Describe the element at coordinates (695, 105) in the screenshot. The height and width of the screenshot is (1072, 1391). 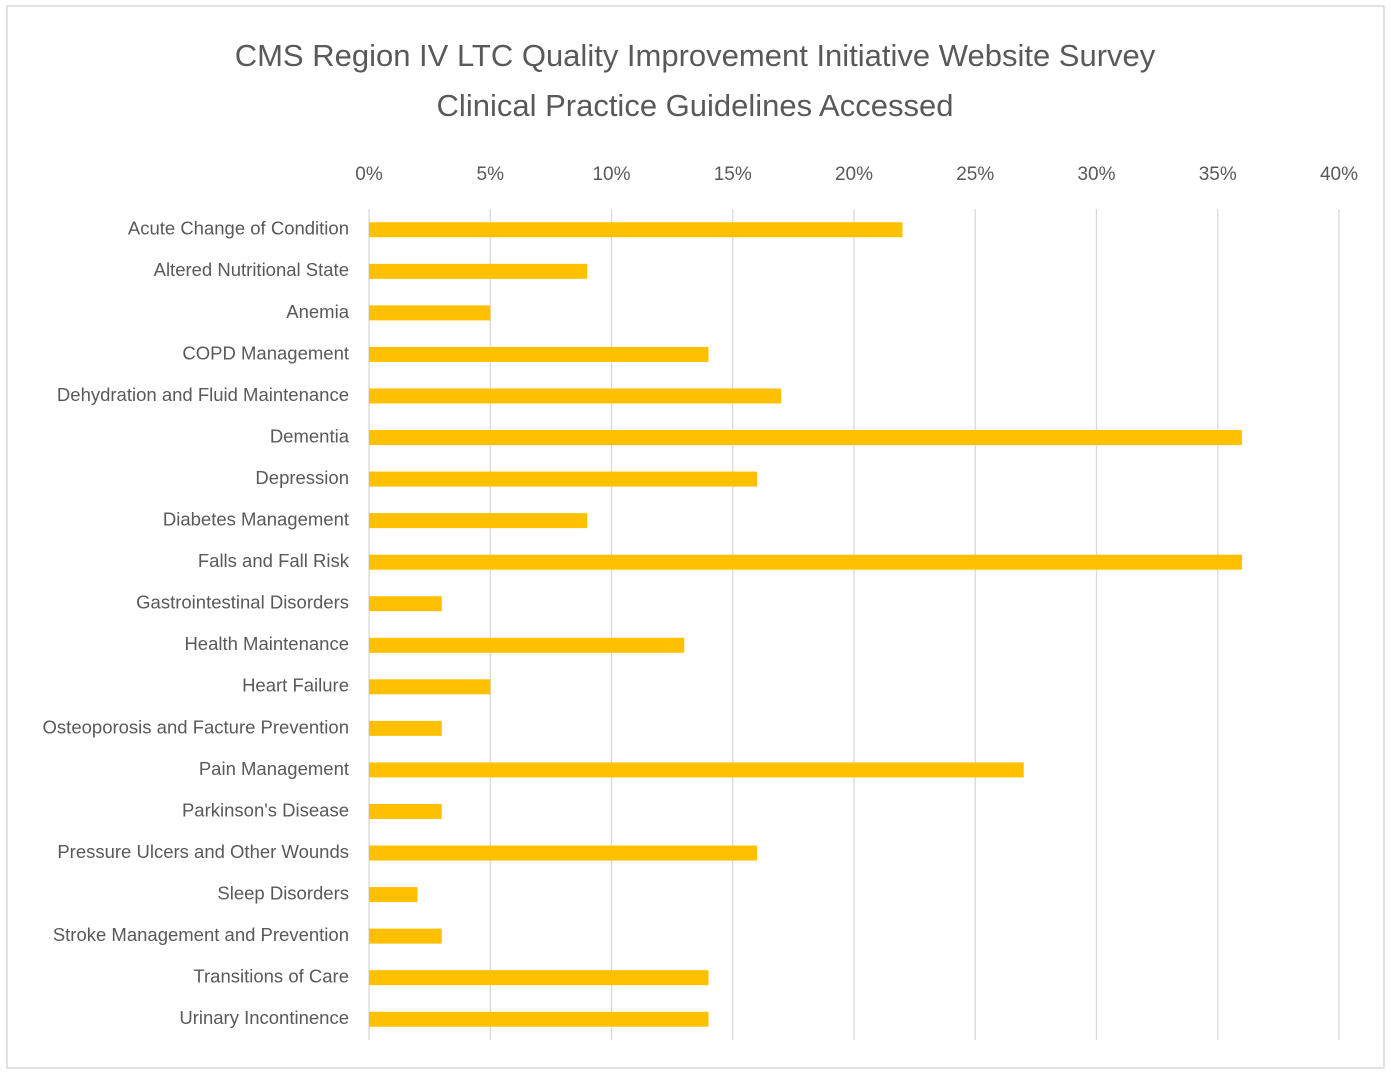
I see `chart-subtitle: Clinical Practice Guidelines Accessed` at that location.